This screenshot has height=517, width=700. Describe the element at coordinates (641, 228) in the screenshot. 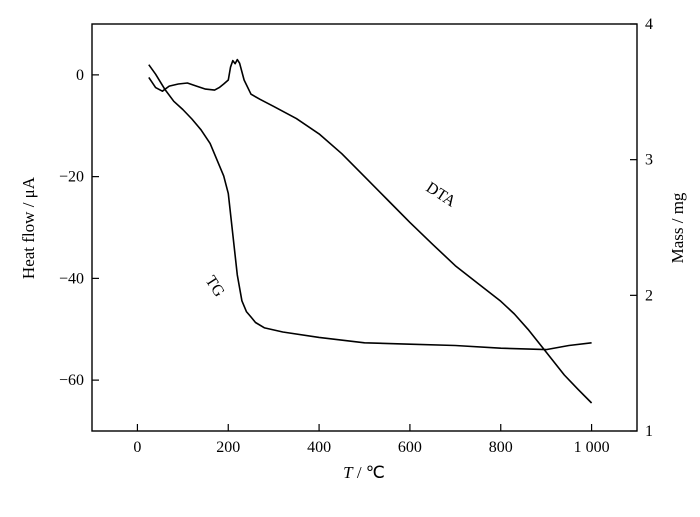

I see `right-y-axis-ticks: 1 2 3 4` at that location.